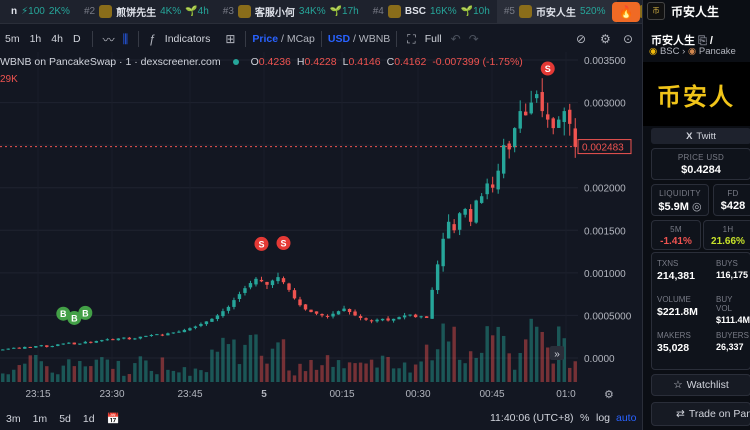 The width and height of the screenshot is (750, 430). Describe the element at coordinates (152, 39) in the screenshot. I see `indicators-icon: ƒ` at that location.